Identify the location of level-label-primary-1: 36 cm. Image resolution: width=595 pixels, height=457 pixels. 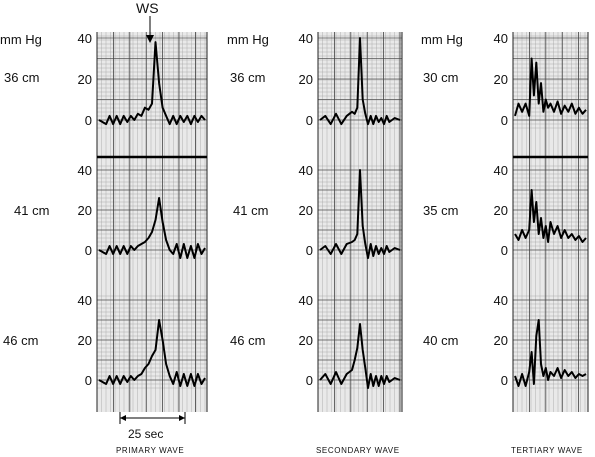
(22, 77).